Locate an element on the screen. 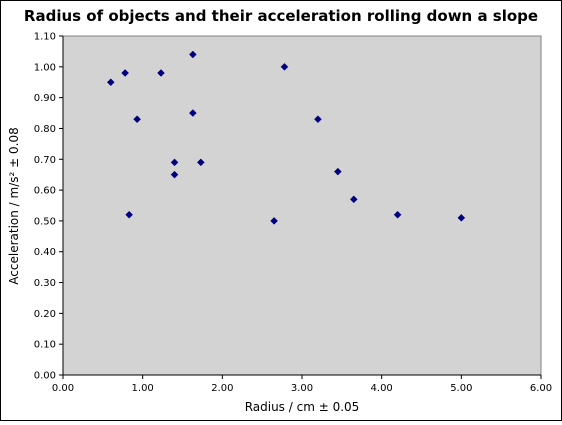  y-tick-label: 0.50 is located at coordinates (45, 221).